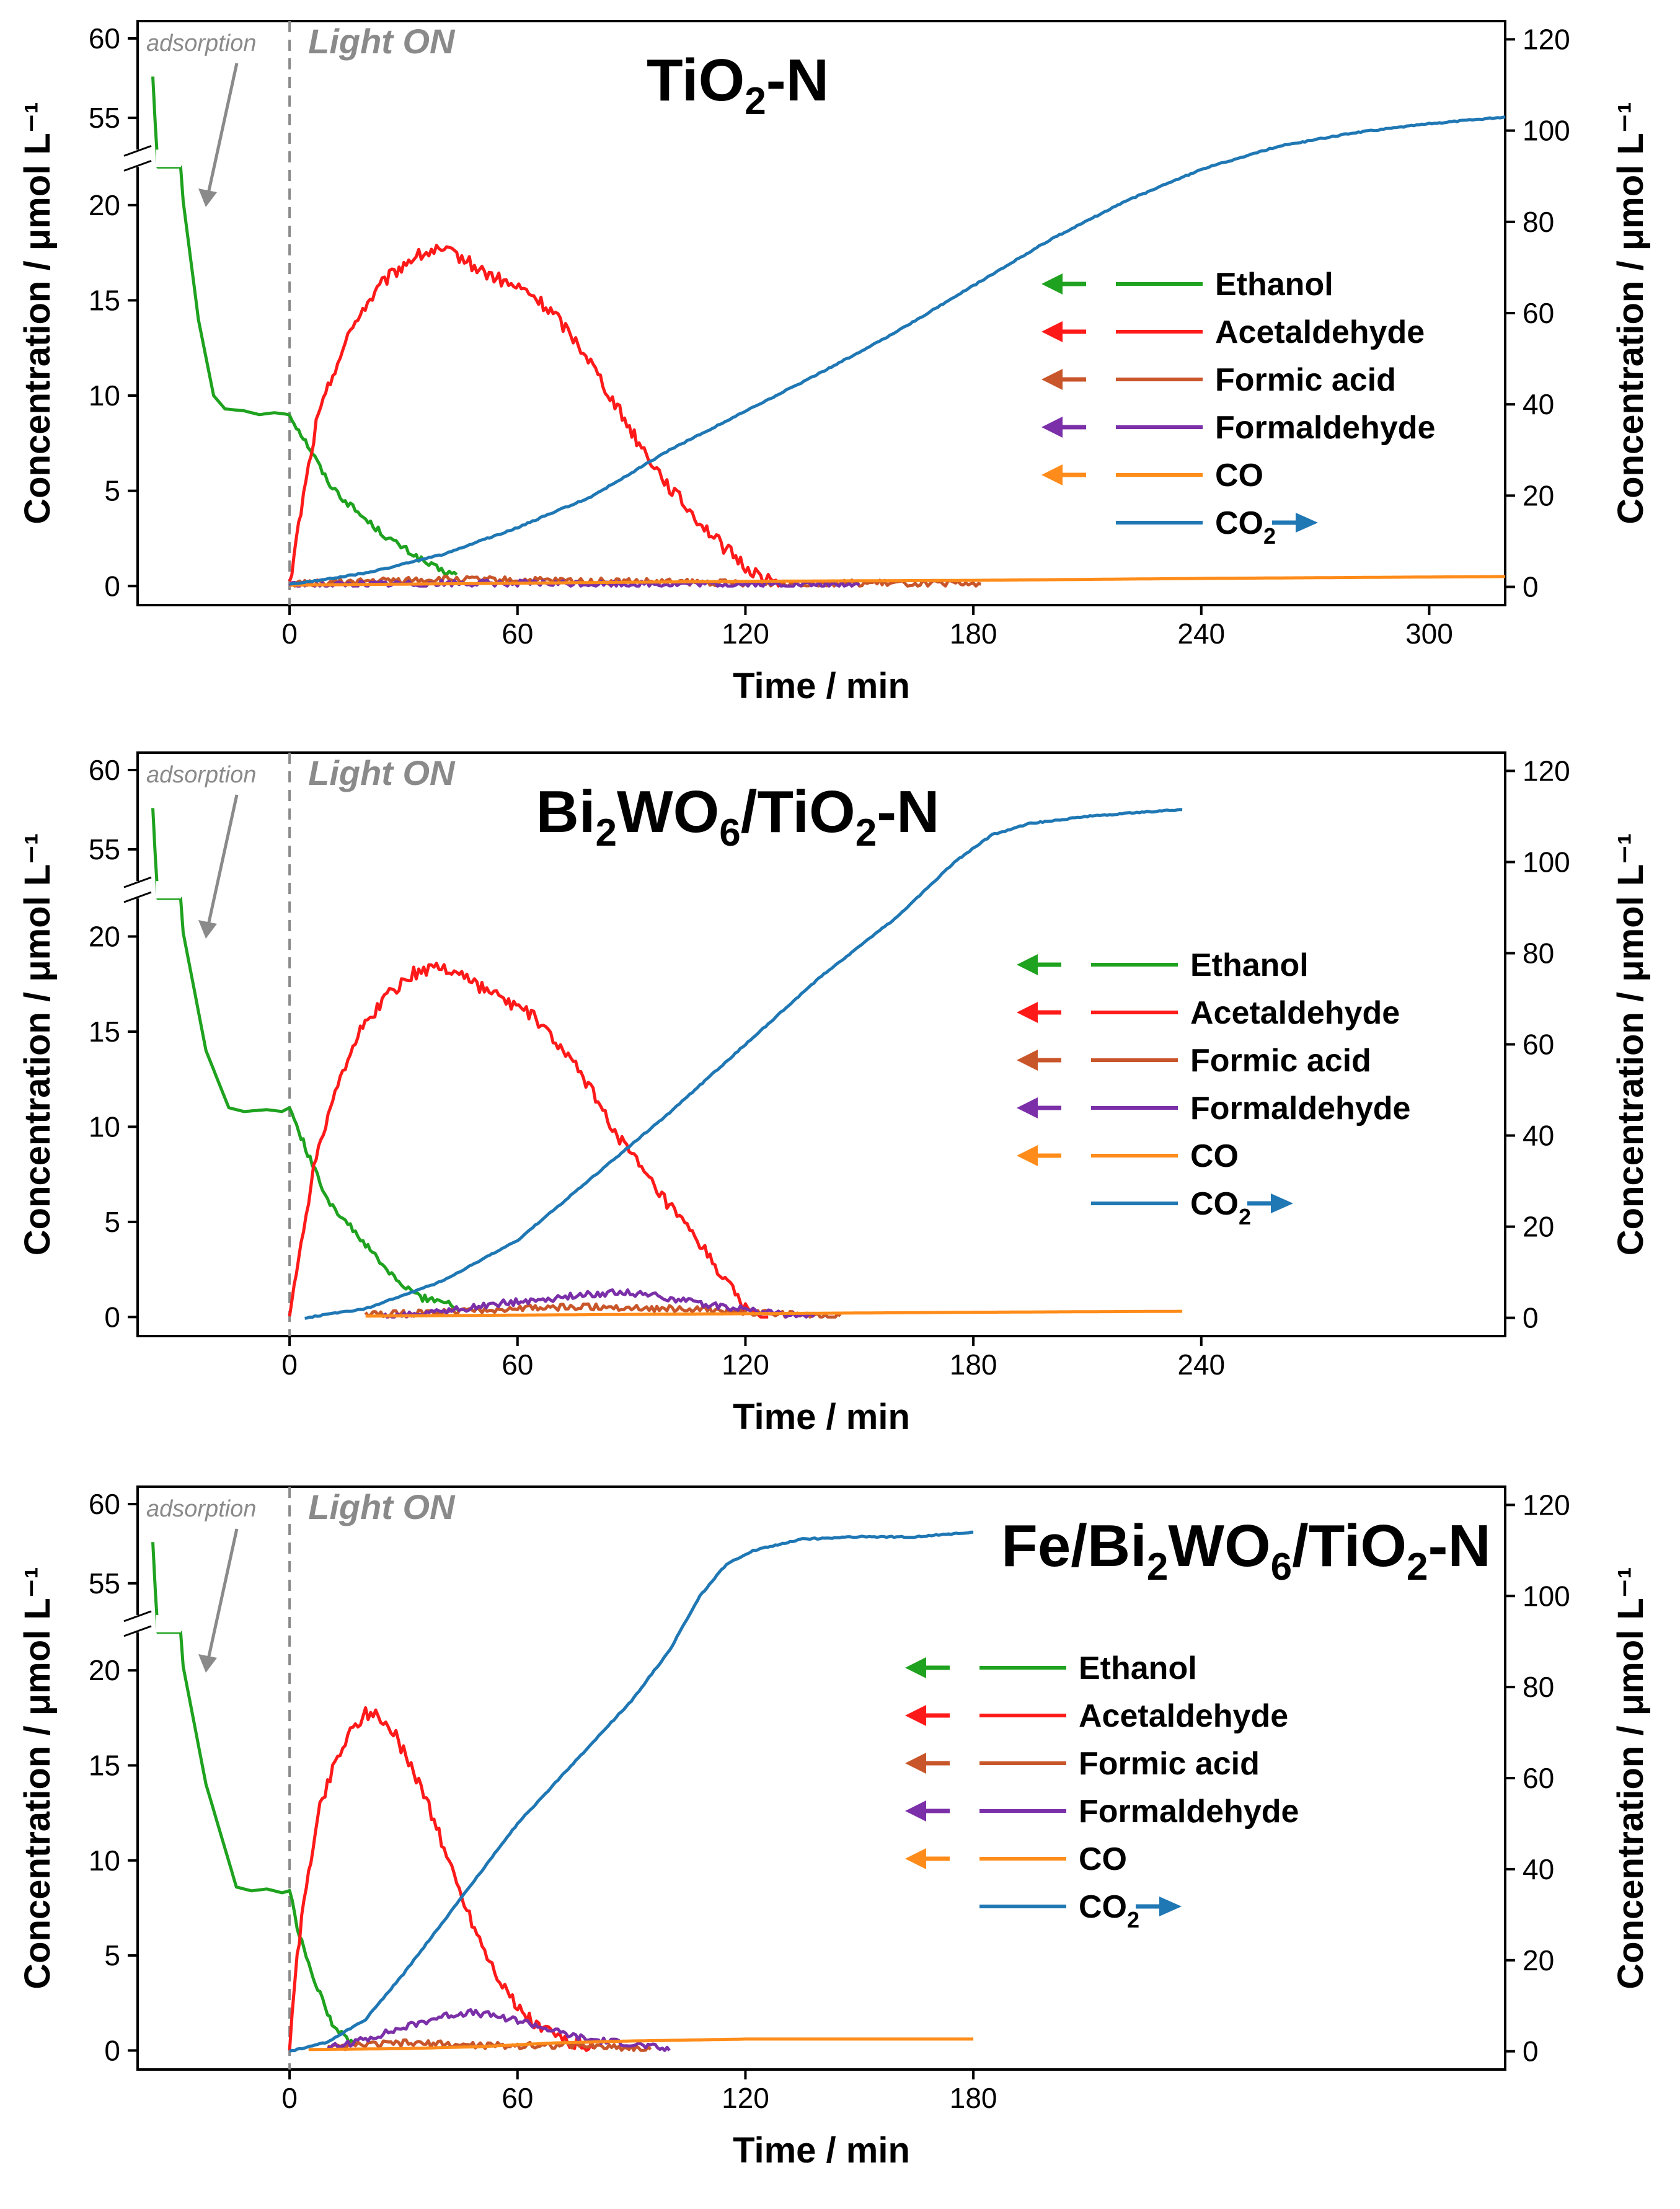 The width and height of the screenshot is (1680, 2209). Describe the element at coordinates (1547, 39) in the screenshot. I see `y-right-tick-label: 120` at that location.